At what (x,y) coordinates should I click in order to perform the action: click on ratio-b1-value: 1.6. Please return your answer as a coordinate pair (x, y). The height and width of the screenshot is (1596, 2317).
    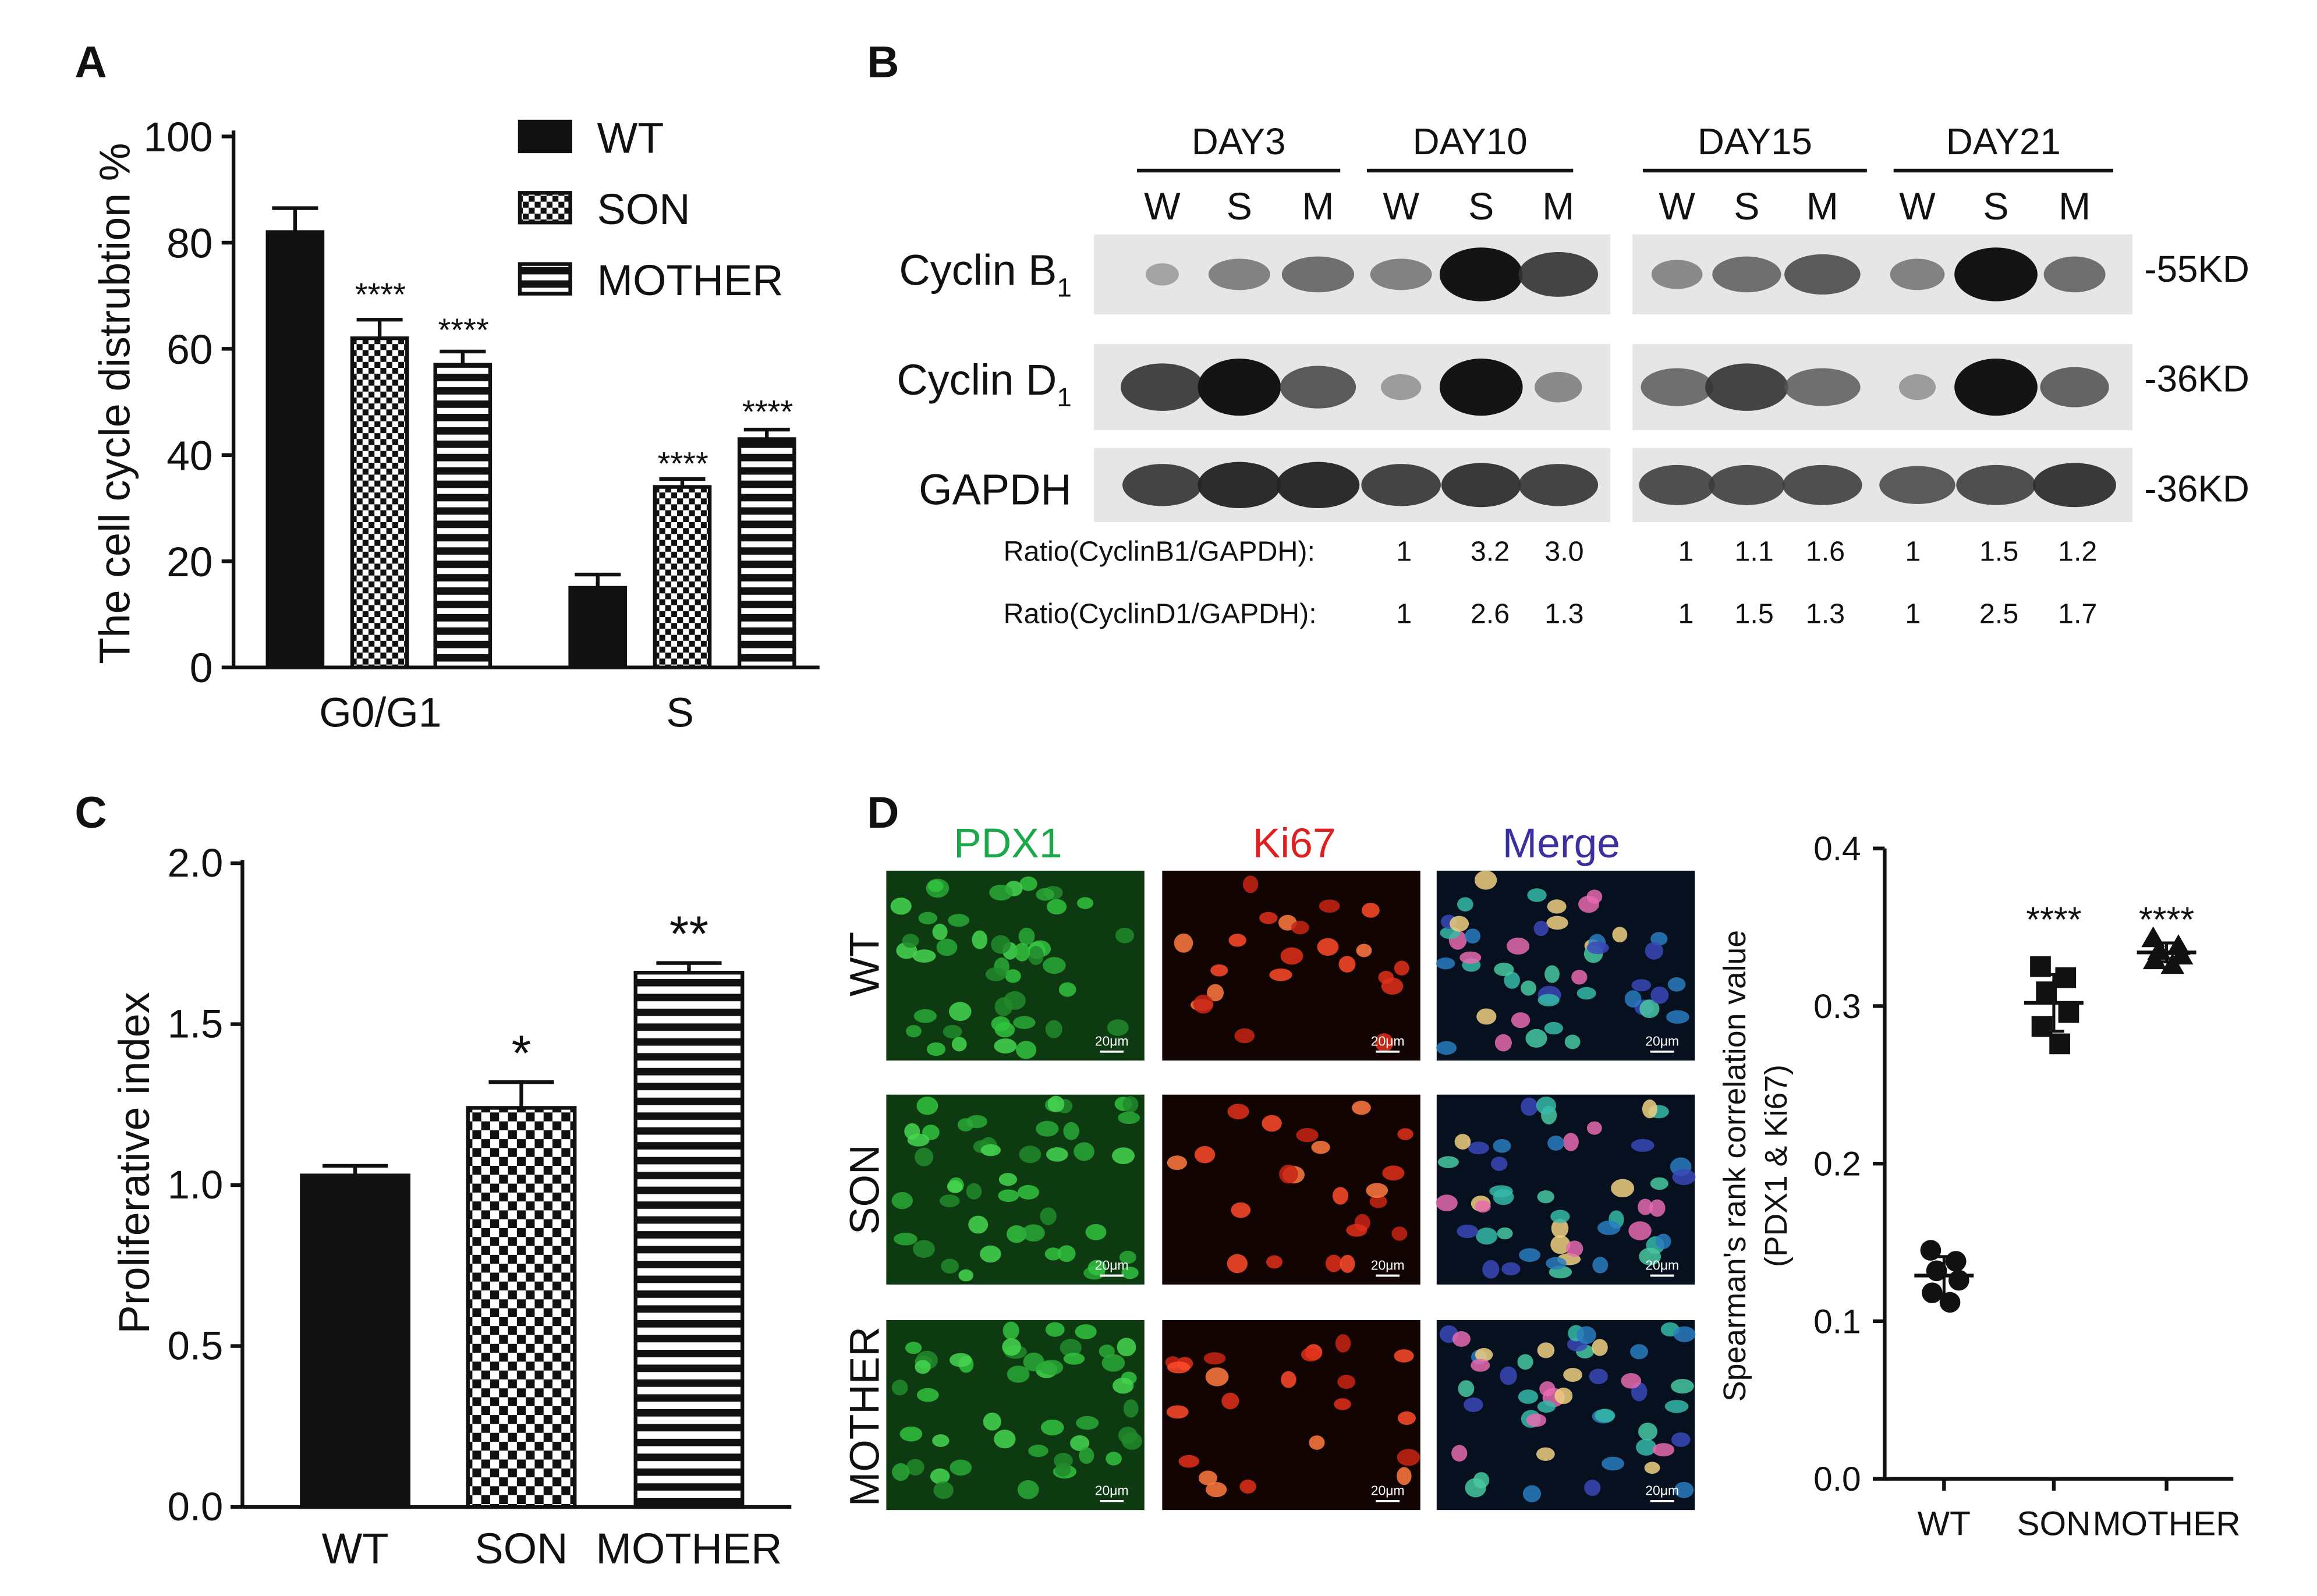
    Looking at the image, I should click on (1825, 551).